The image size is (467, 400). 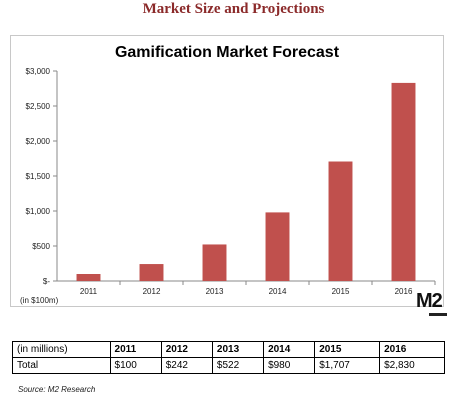 What do you see at coordinates (38, 211) in the screenshot?
I see `y-tick-label: $1,000` at bounding box center [38, 211].